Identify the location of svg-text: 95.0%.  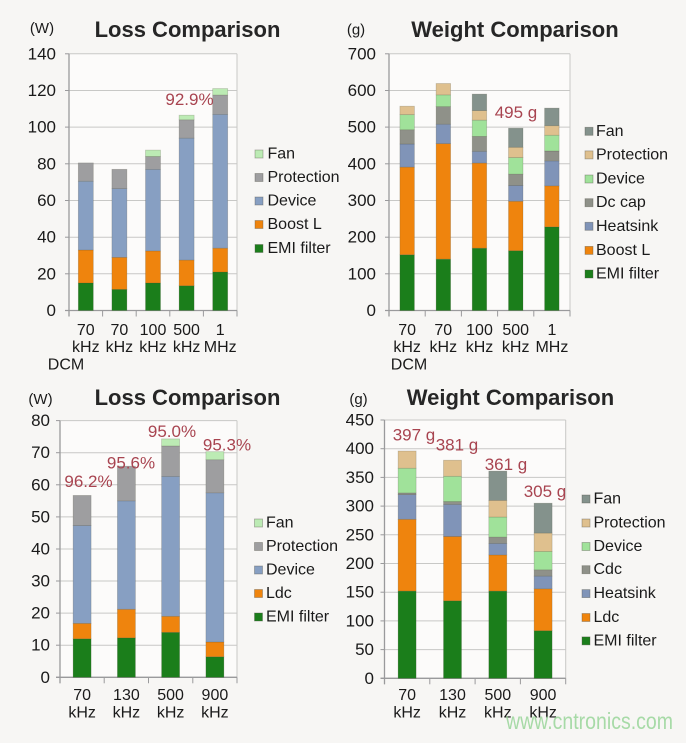
(172, 431).